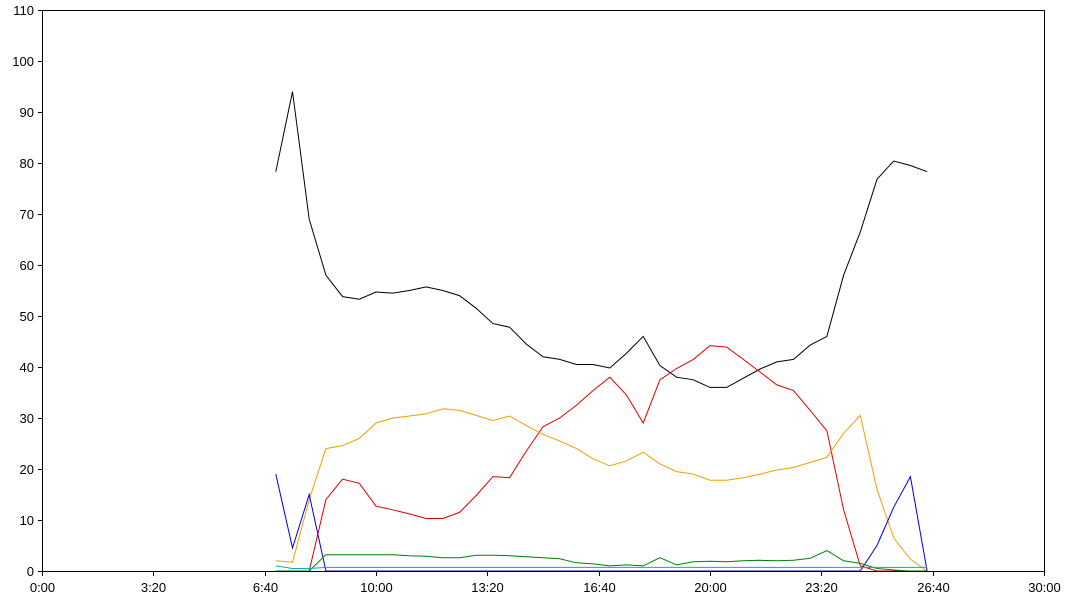  Describe the element at coordinates (153, 587) in the screenshot. I see `x-tick-label: 3:20` at that location.